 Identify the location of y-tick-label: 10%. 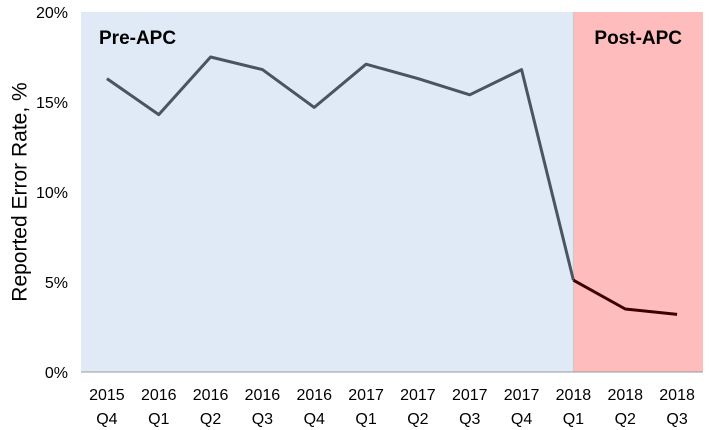
(52, 193).